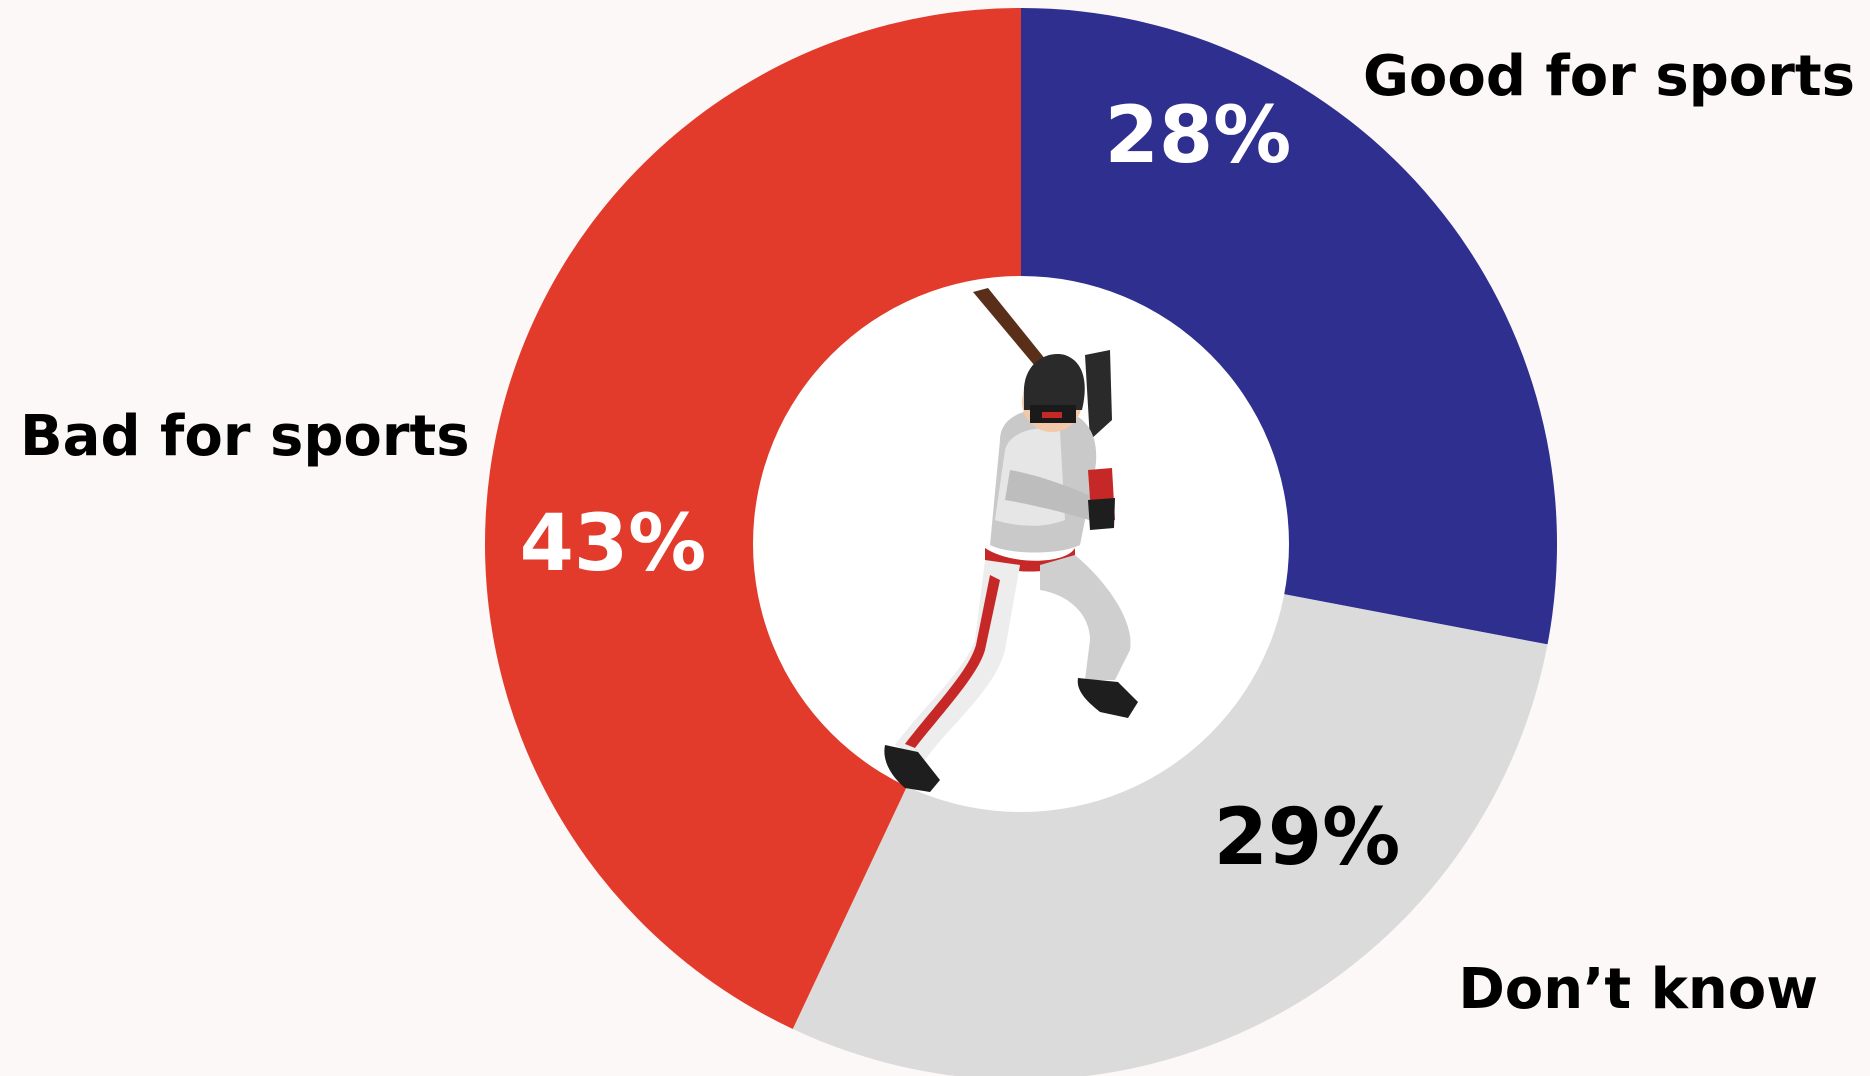 The image size is (1870, 1076). I want to click on label-good-for-sports: Good for sports, so click(1609, 76).